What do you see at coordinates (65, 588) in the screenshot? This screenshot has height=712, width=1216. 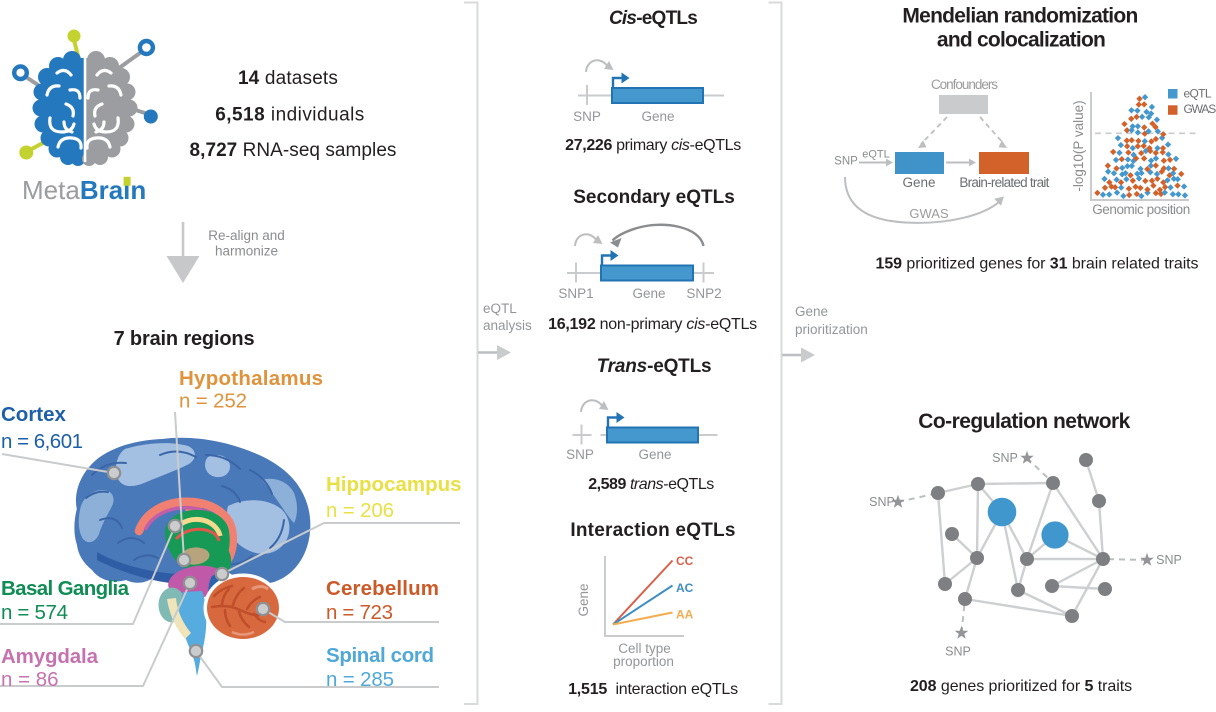 I see `svg-text: Basal Ganglia` at bounding box center [65, 588].